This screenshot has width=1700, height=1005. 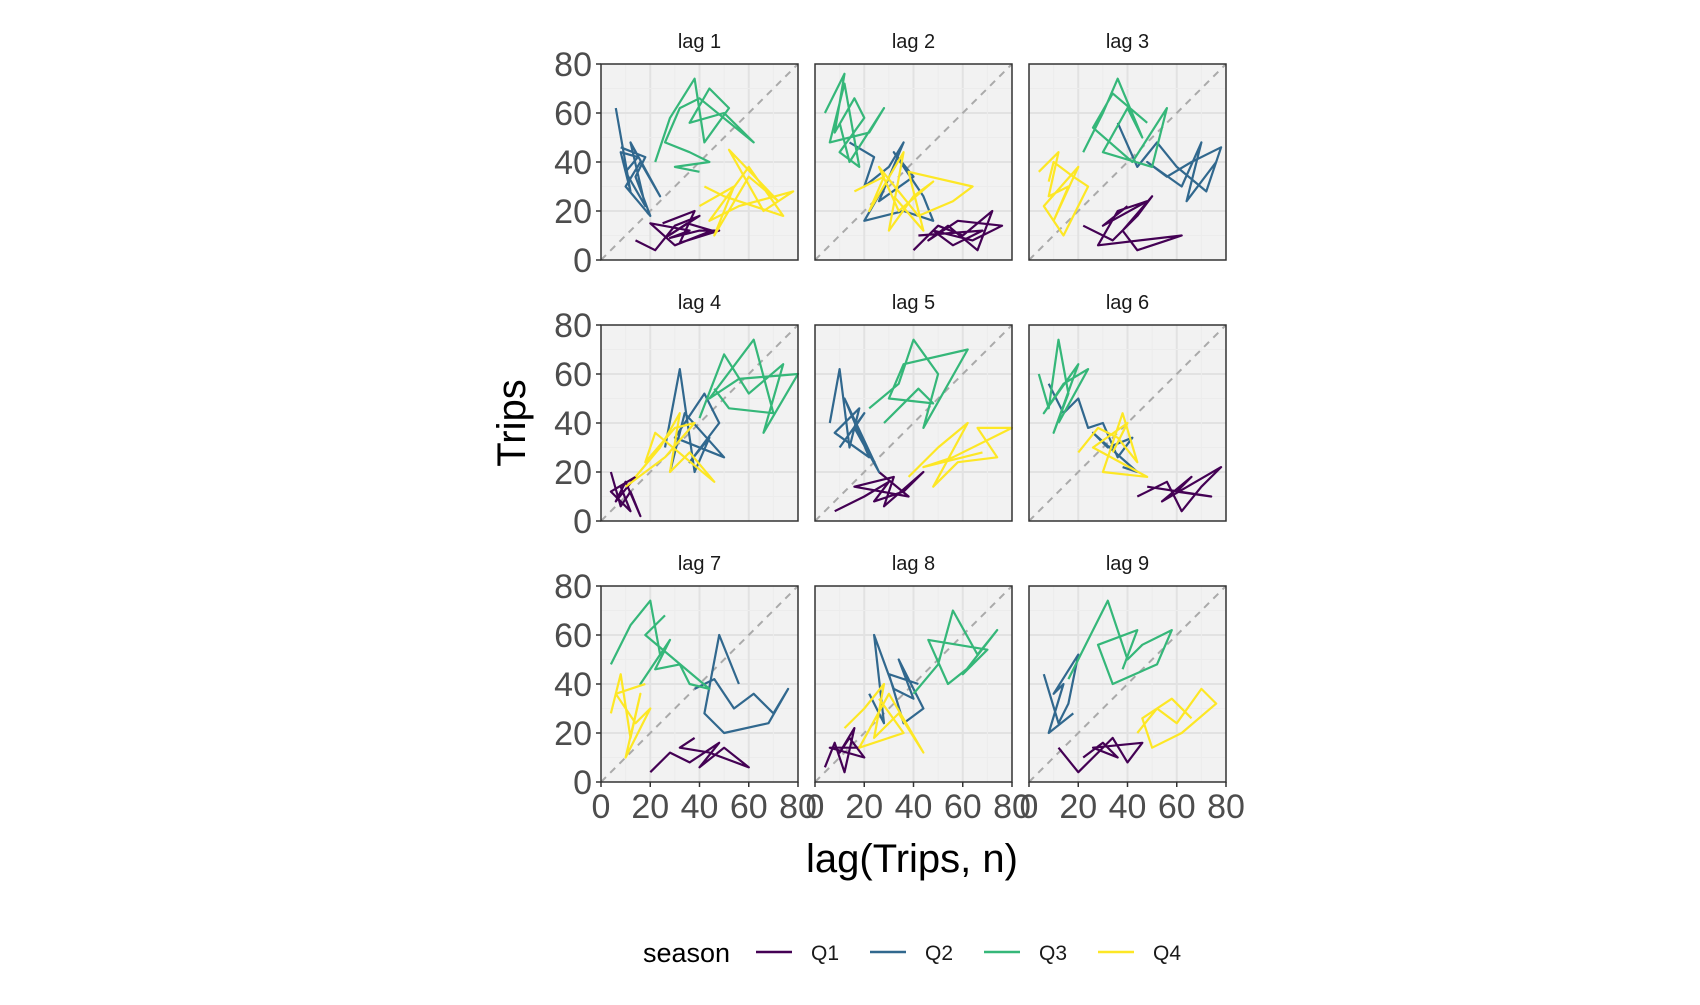 I want to click on facet-strip-label: lag 8, so click(x=913, y=564).